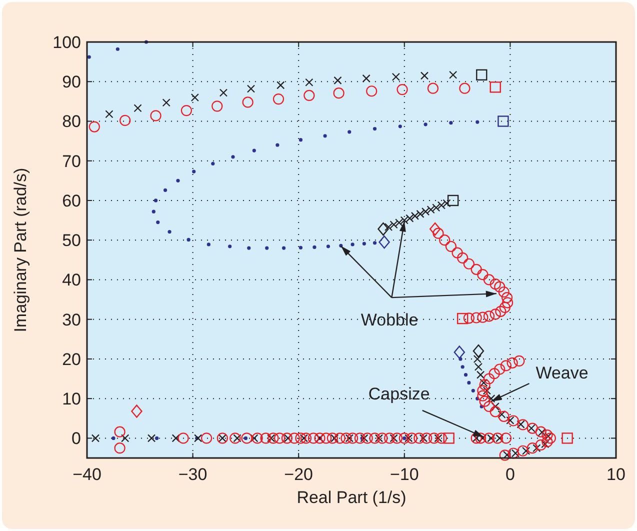  Describe the element at coordinates (510, 474) in the screenshot. I see `x-tick-label: 0` at that location.